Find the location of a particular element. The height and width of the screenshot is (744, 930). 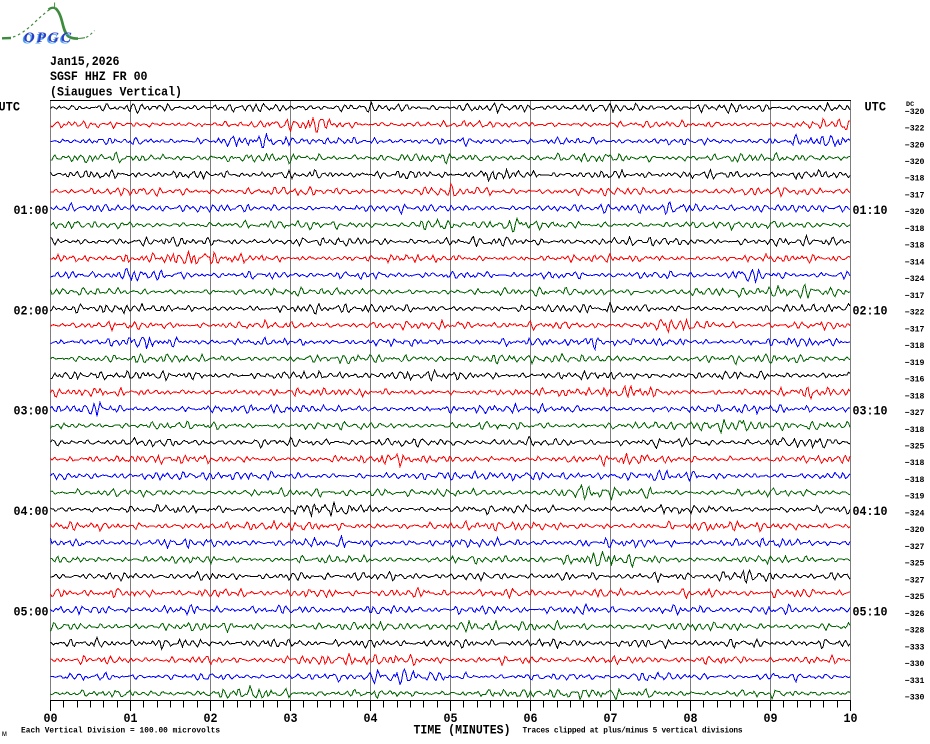

svg-text: 03:00 is located at coordinates (31, 412).